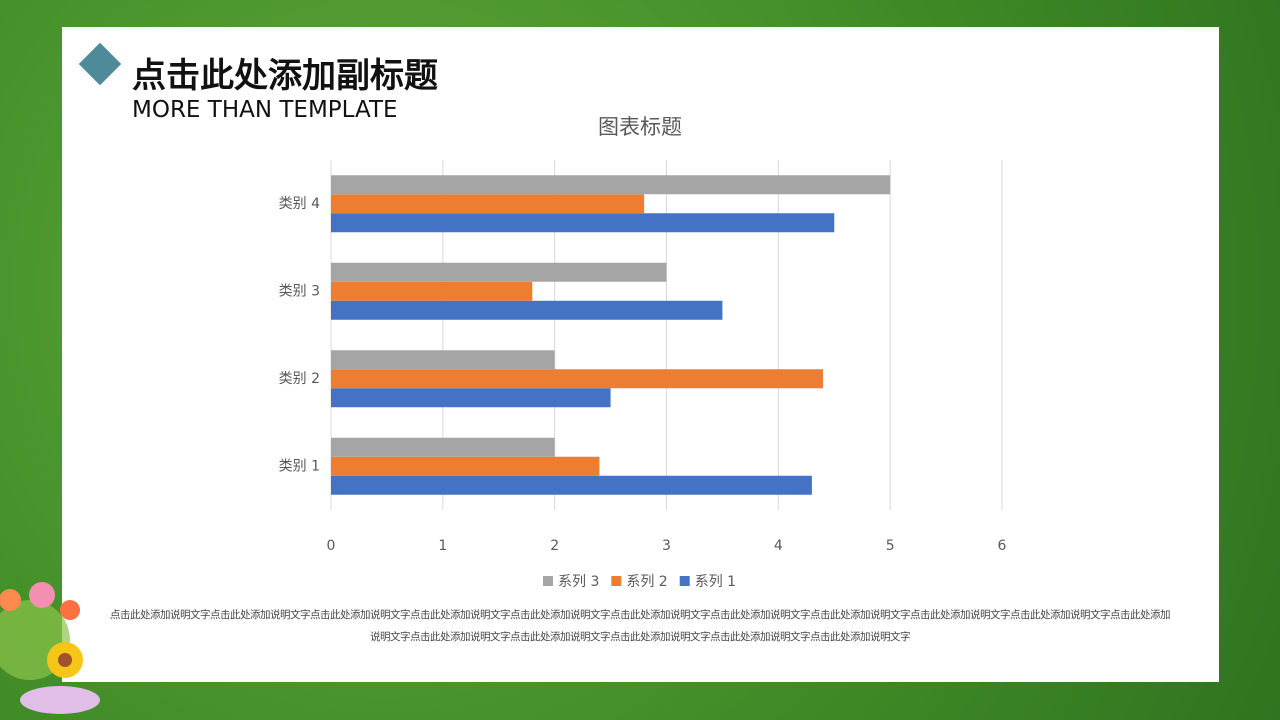 This screenshot has height=720, width=1280. I want to click on x-tick-label: 3, so click(666, 546).